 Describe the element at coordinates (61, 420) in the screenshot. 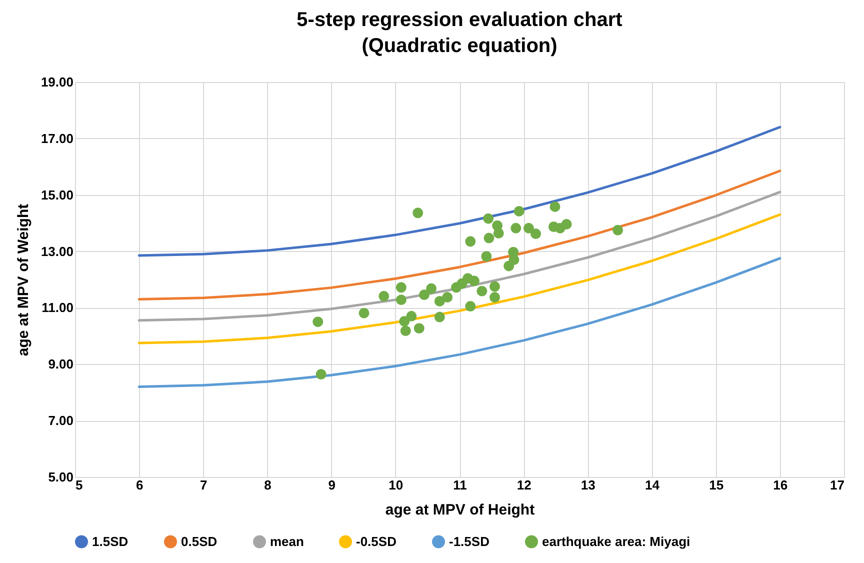

I see `y-tick-label: 7.00` at that location.